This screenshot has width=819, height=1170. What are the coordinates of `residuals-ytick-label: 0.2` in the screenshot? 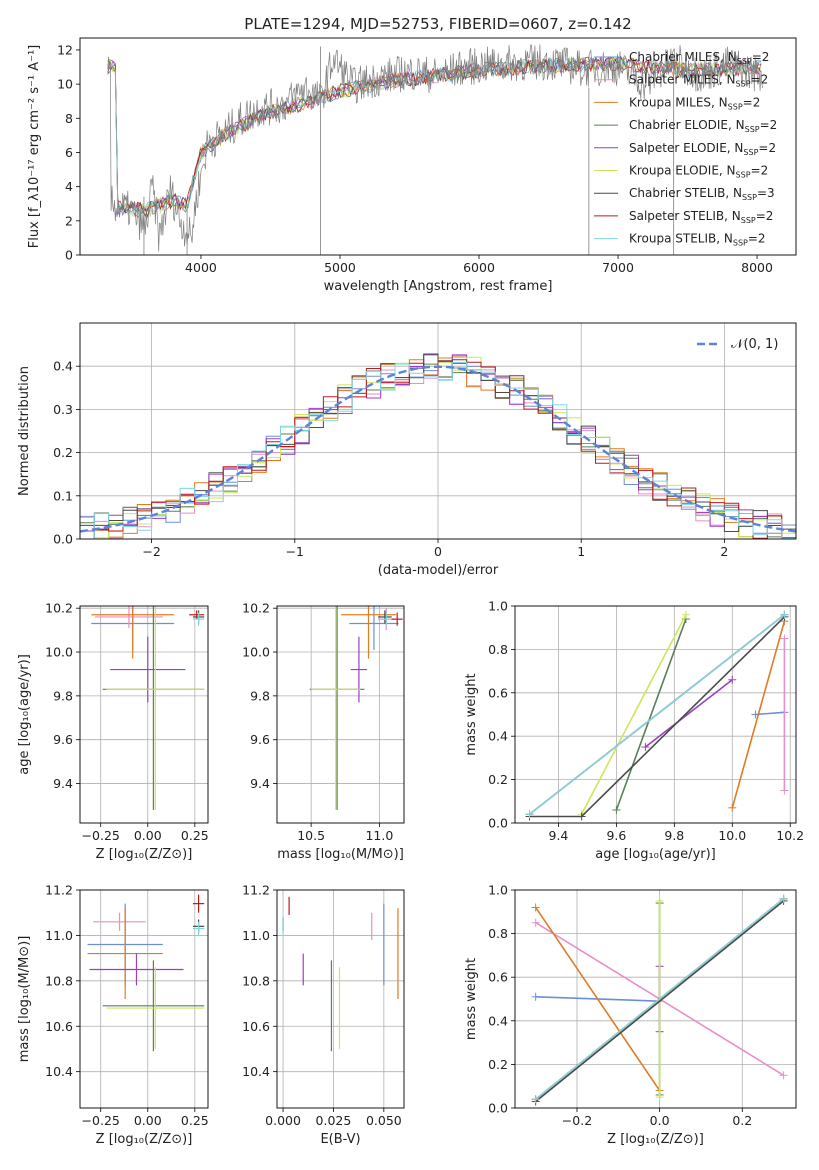 It's located at (63, 452).